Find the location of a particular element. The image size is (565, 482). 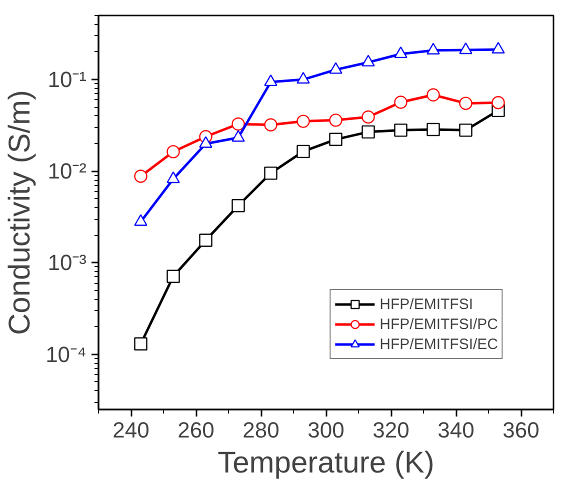

legend-label: HFP/EMITFSI/EC is located at coordinates (439, 344).